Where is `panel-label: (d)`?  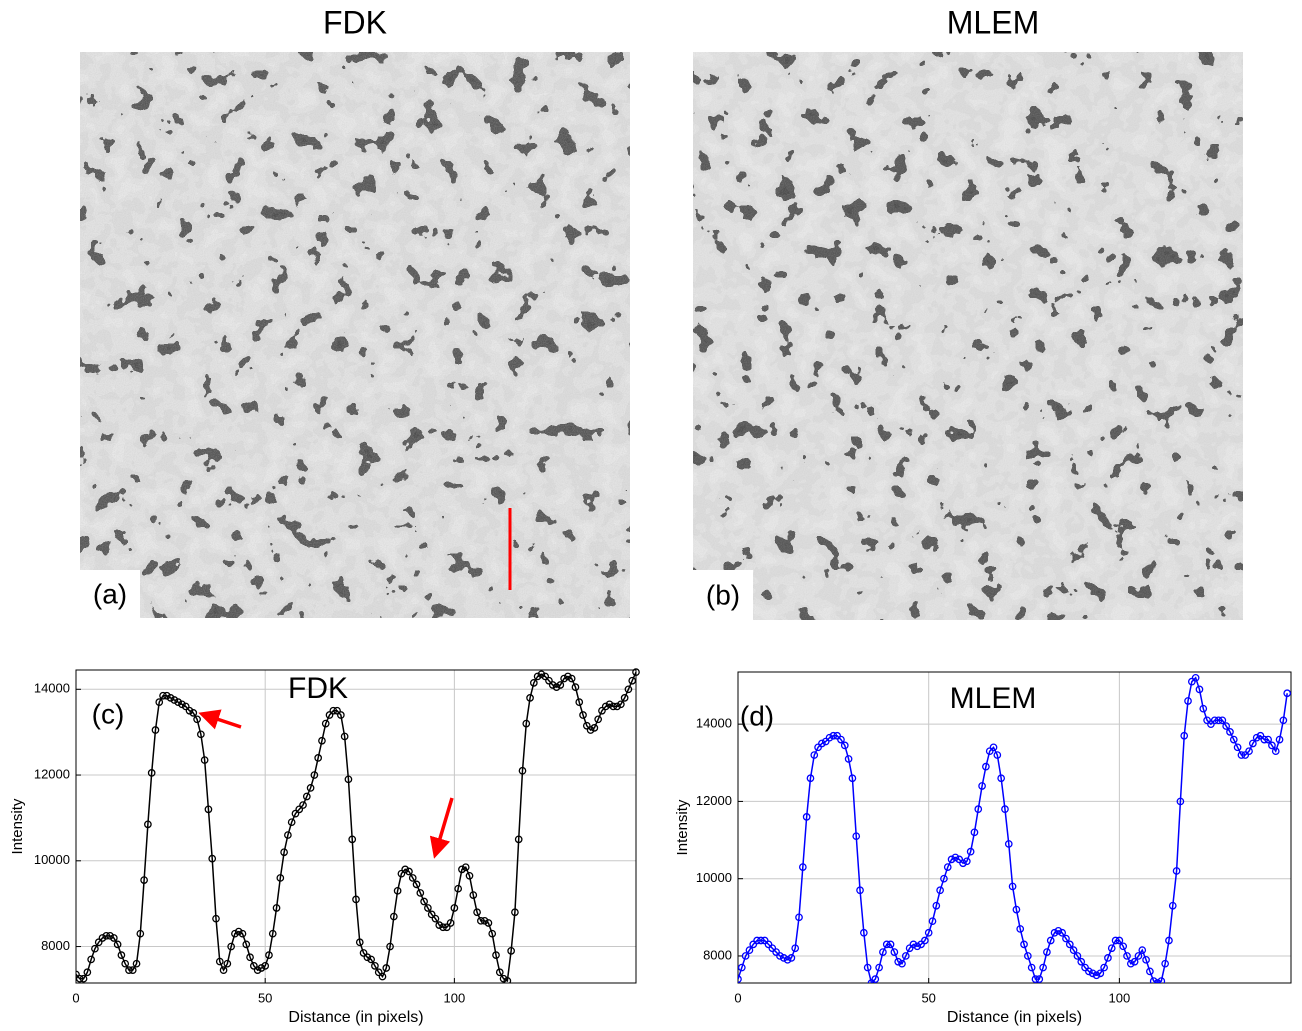 panel-label: (d) is located at coordinates (757, 715).